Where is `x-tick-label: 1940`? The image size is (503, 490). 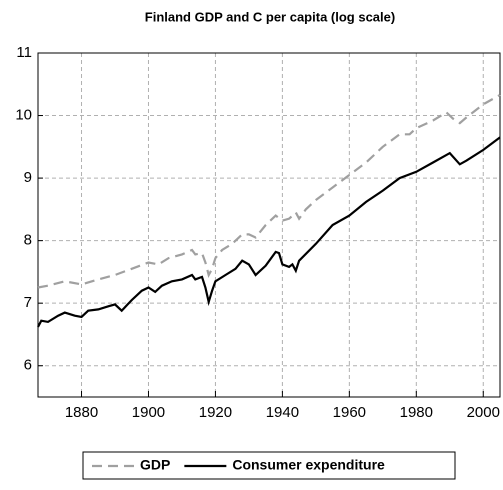
x-tick-label: 1940 is located at coordinates (282, 412).